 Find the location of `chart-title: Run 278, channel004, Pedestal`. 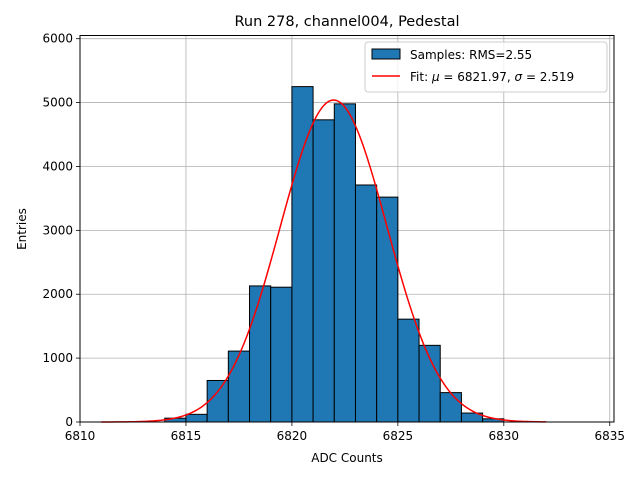

chart-title: Run 278, channel004, Pedestal is located at coordinates (346, 22).